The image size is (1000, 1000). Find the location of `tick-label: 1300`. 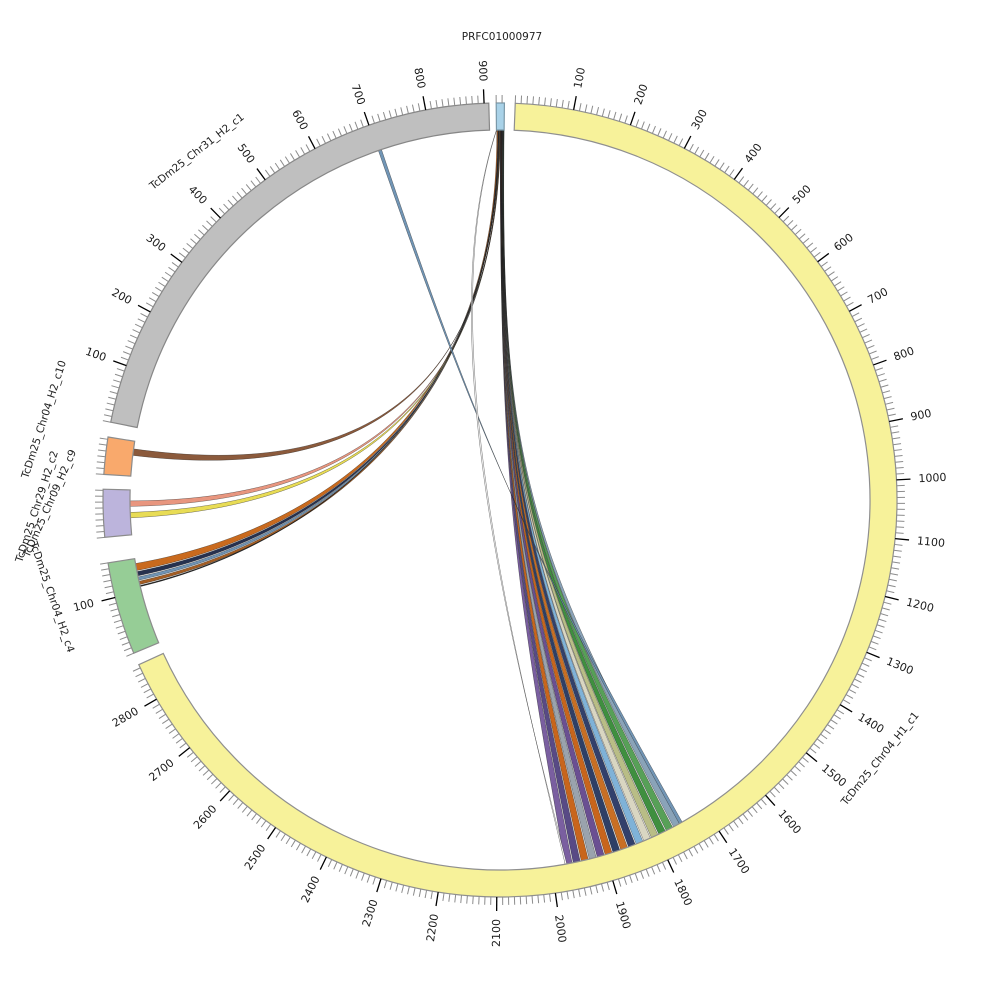

tick-label: 1300 is located at coordinates (899, 666).